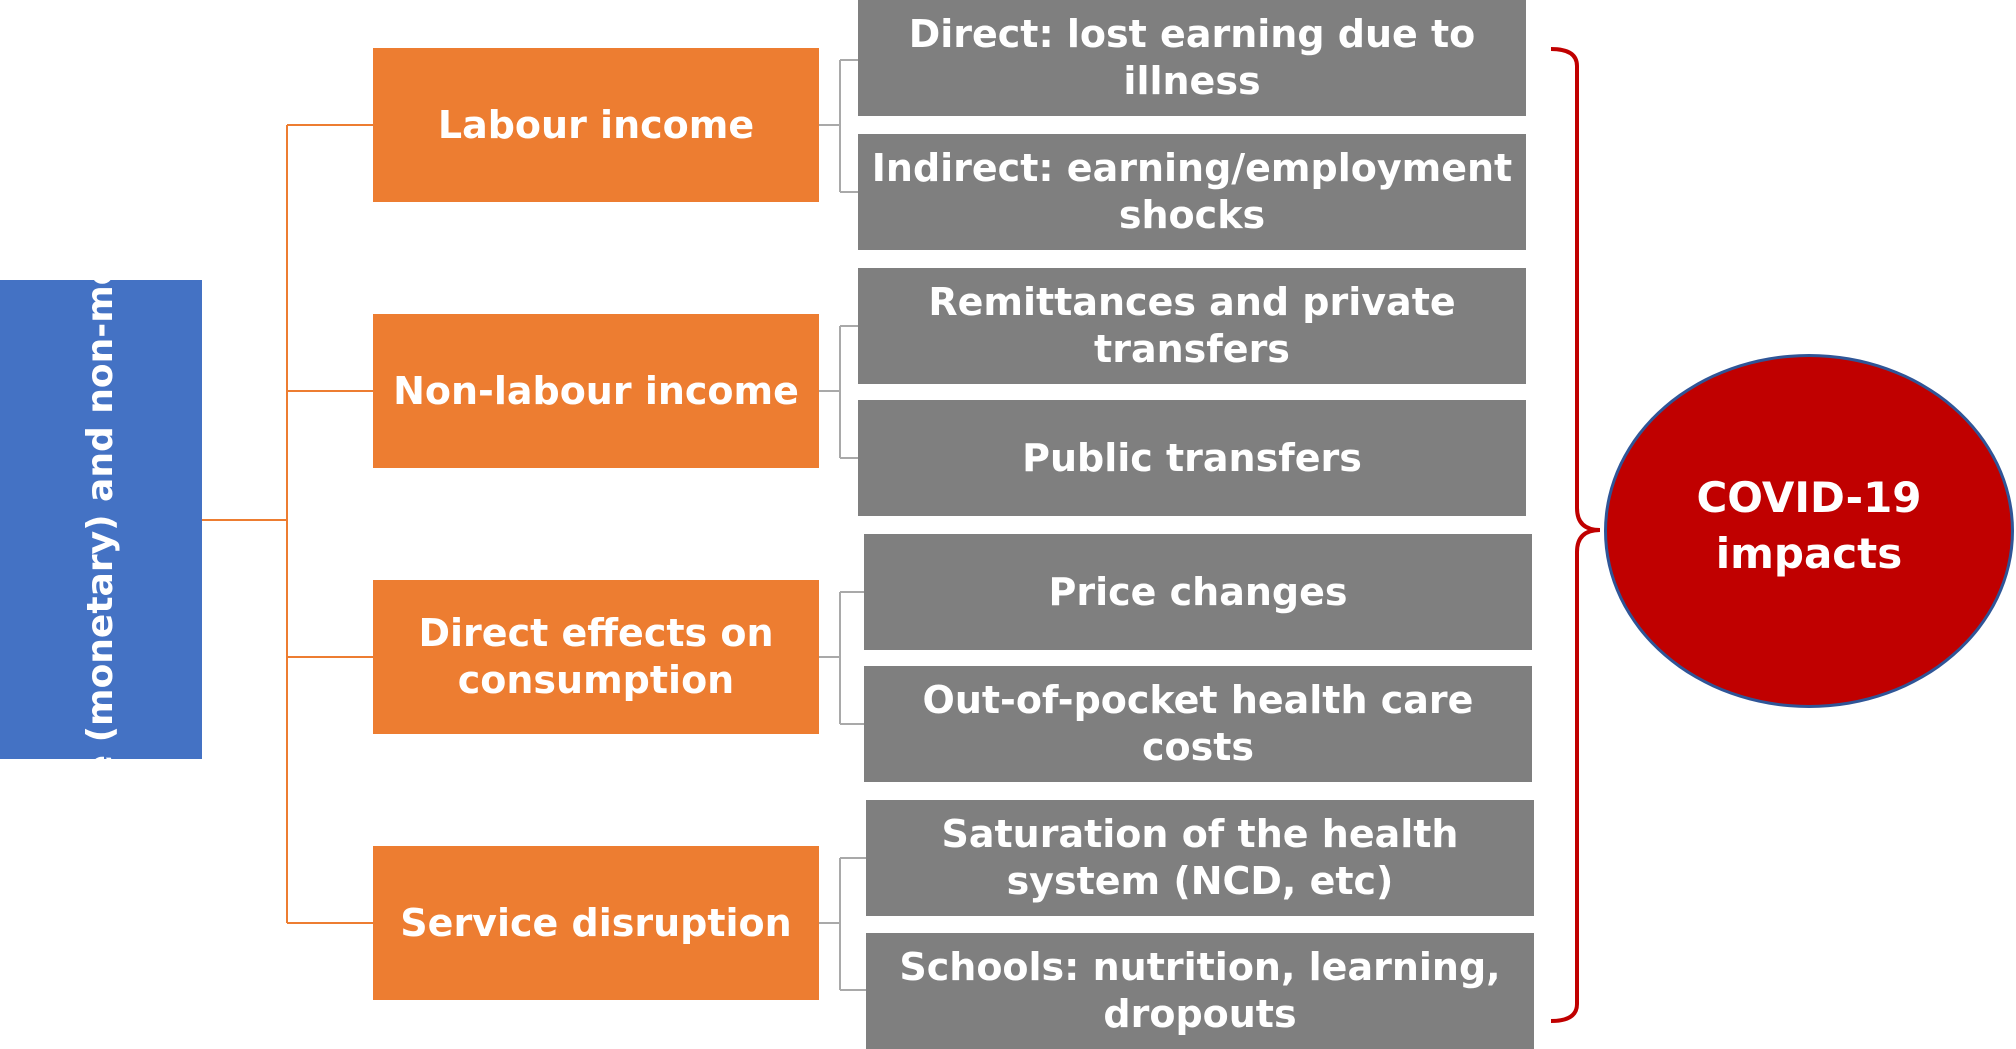 The height and width of the screenshot is (1049, 2016). I want to click on non-labour-income-bracket, so click(838, 392).